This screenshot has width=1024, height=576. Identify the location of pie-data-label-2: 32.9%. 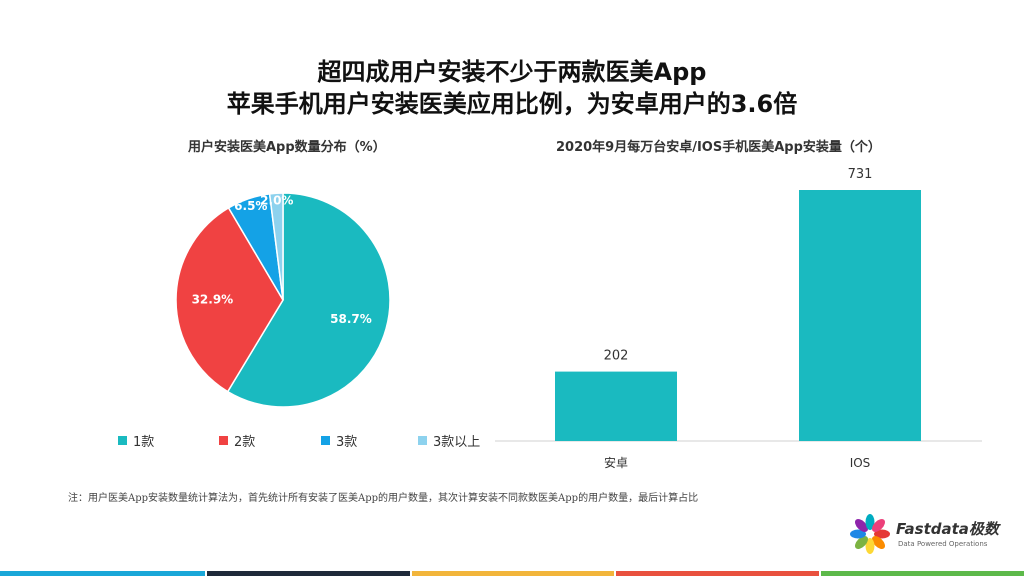
(213, 300).